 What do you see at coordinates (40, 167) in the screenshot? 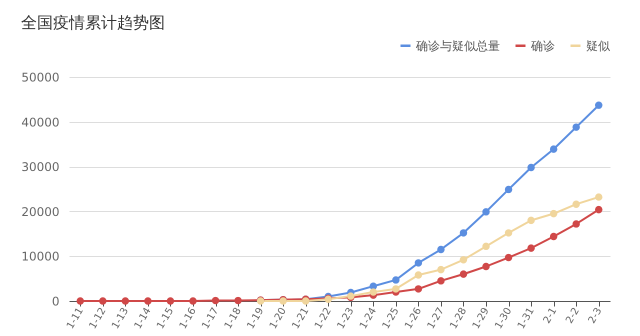
I see `y-tick-label: 30000` at bounding box center [40, 167].